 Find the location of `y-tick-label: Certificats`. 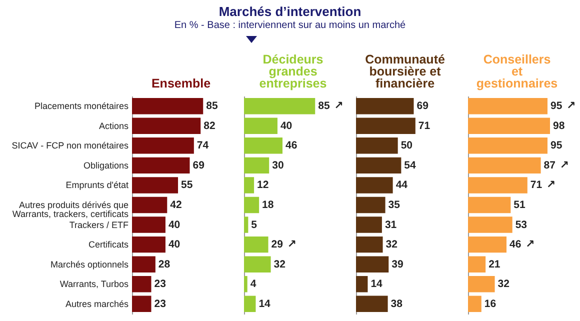

y-tick-label: Certificats is located at coordinates (108, 245).